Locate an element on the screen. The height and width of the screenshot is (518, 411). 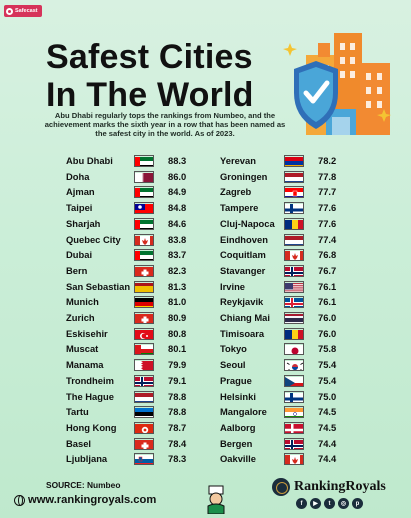
usa-flag-icon is located at coordinates (294, 286).